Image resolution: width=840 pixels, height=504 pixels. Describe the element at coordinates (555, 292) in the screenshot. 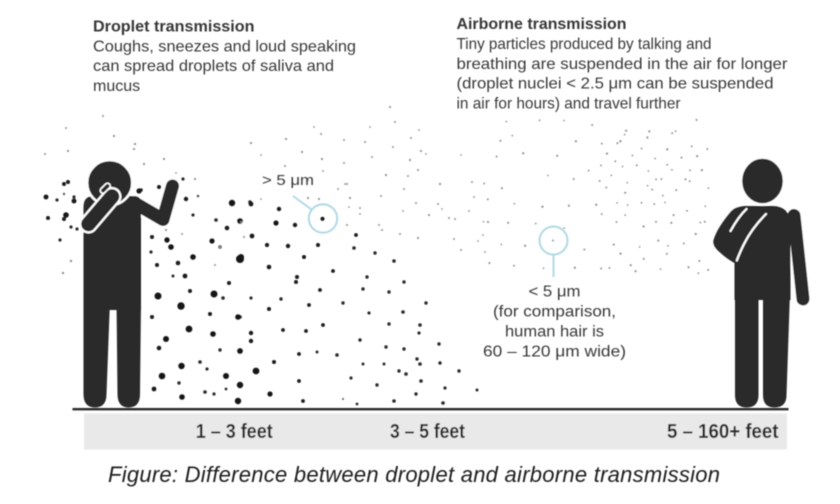

I see `svg-text: < 5 μm` at that location.